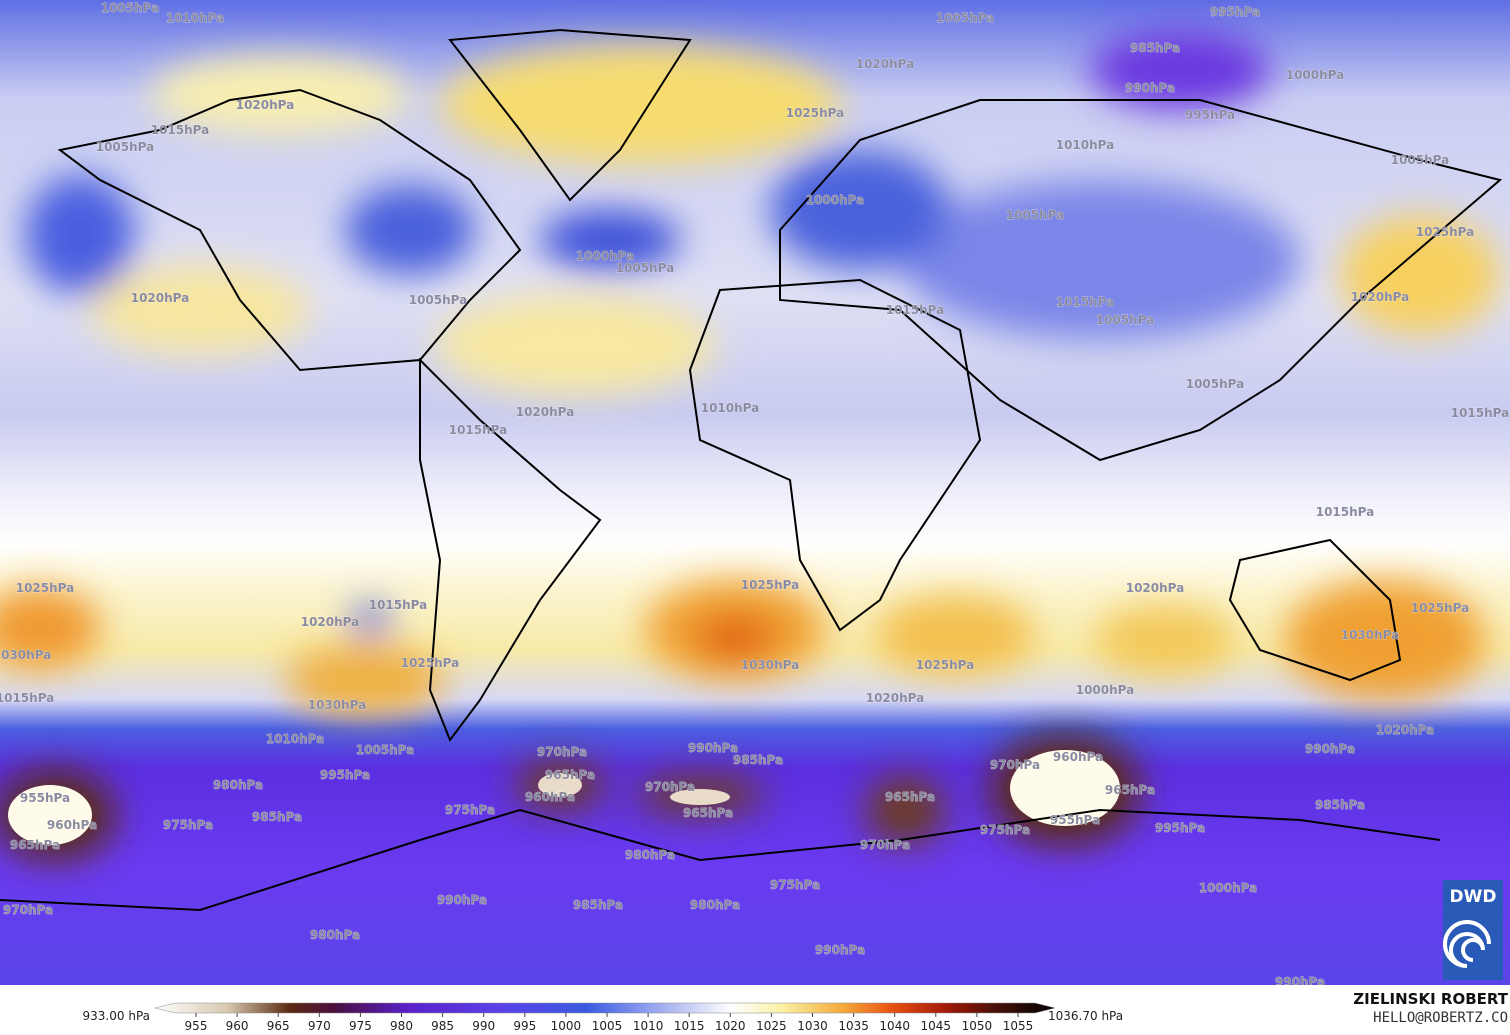 The height and width of the screenshot is (1035, 1510). Describe the element at coordinates (524, 1026) in the screenshot. I see `colorbar-tick-label: 995` at that location.